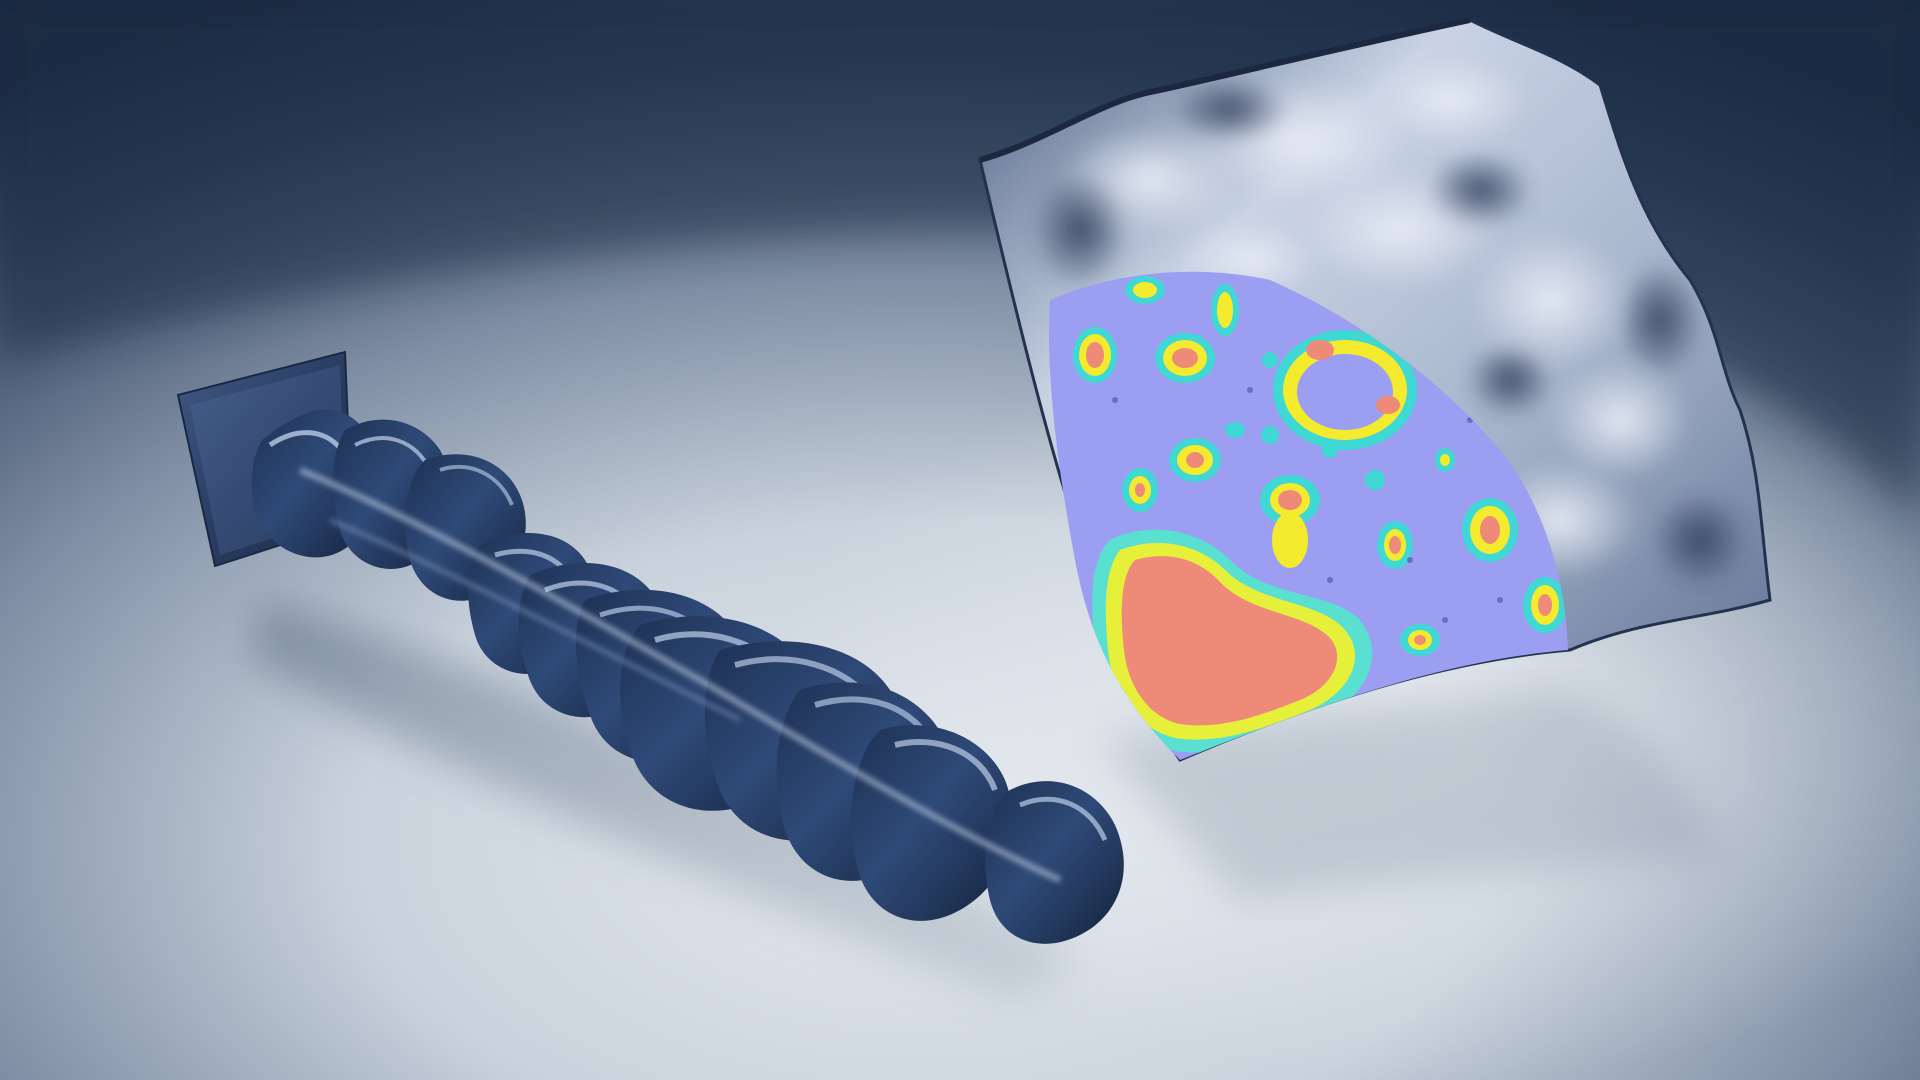  I want to click on heatmap-hot-patch, so click(1232, 641).